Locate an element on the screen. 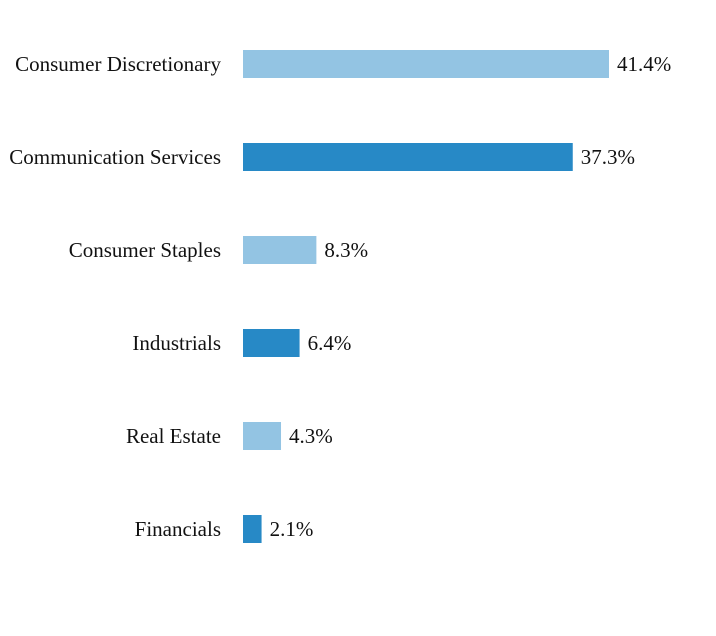 The width and height of the screenshot is (716, 636). category-label-industrials: Industrials is located at coordinates (176, 343).